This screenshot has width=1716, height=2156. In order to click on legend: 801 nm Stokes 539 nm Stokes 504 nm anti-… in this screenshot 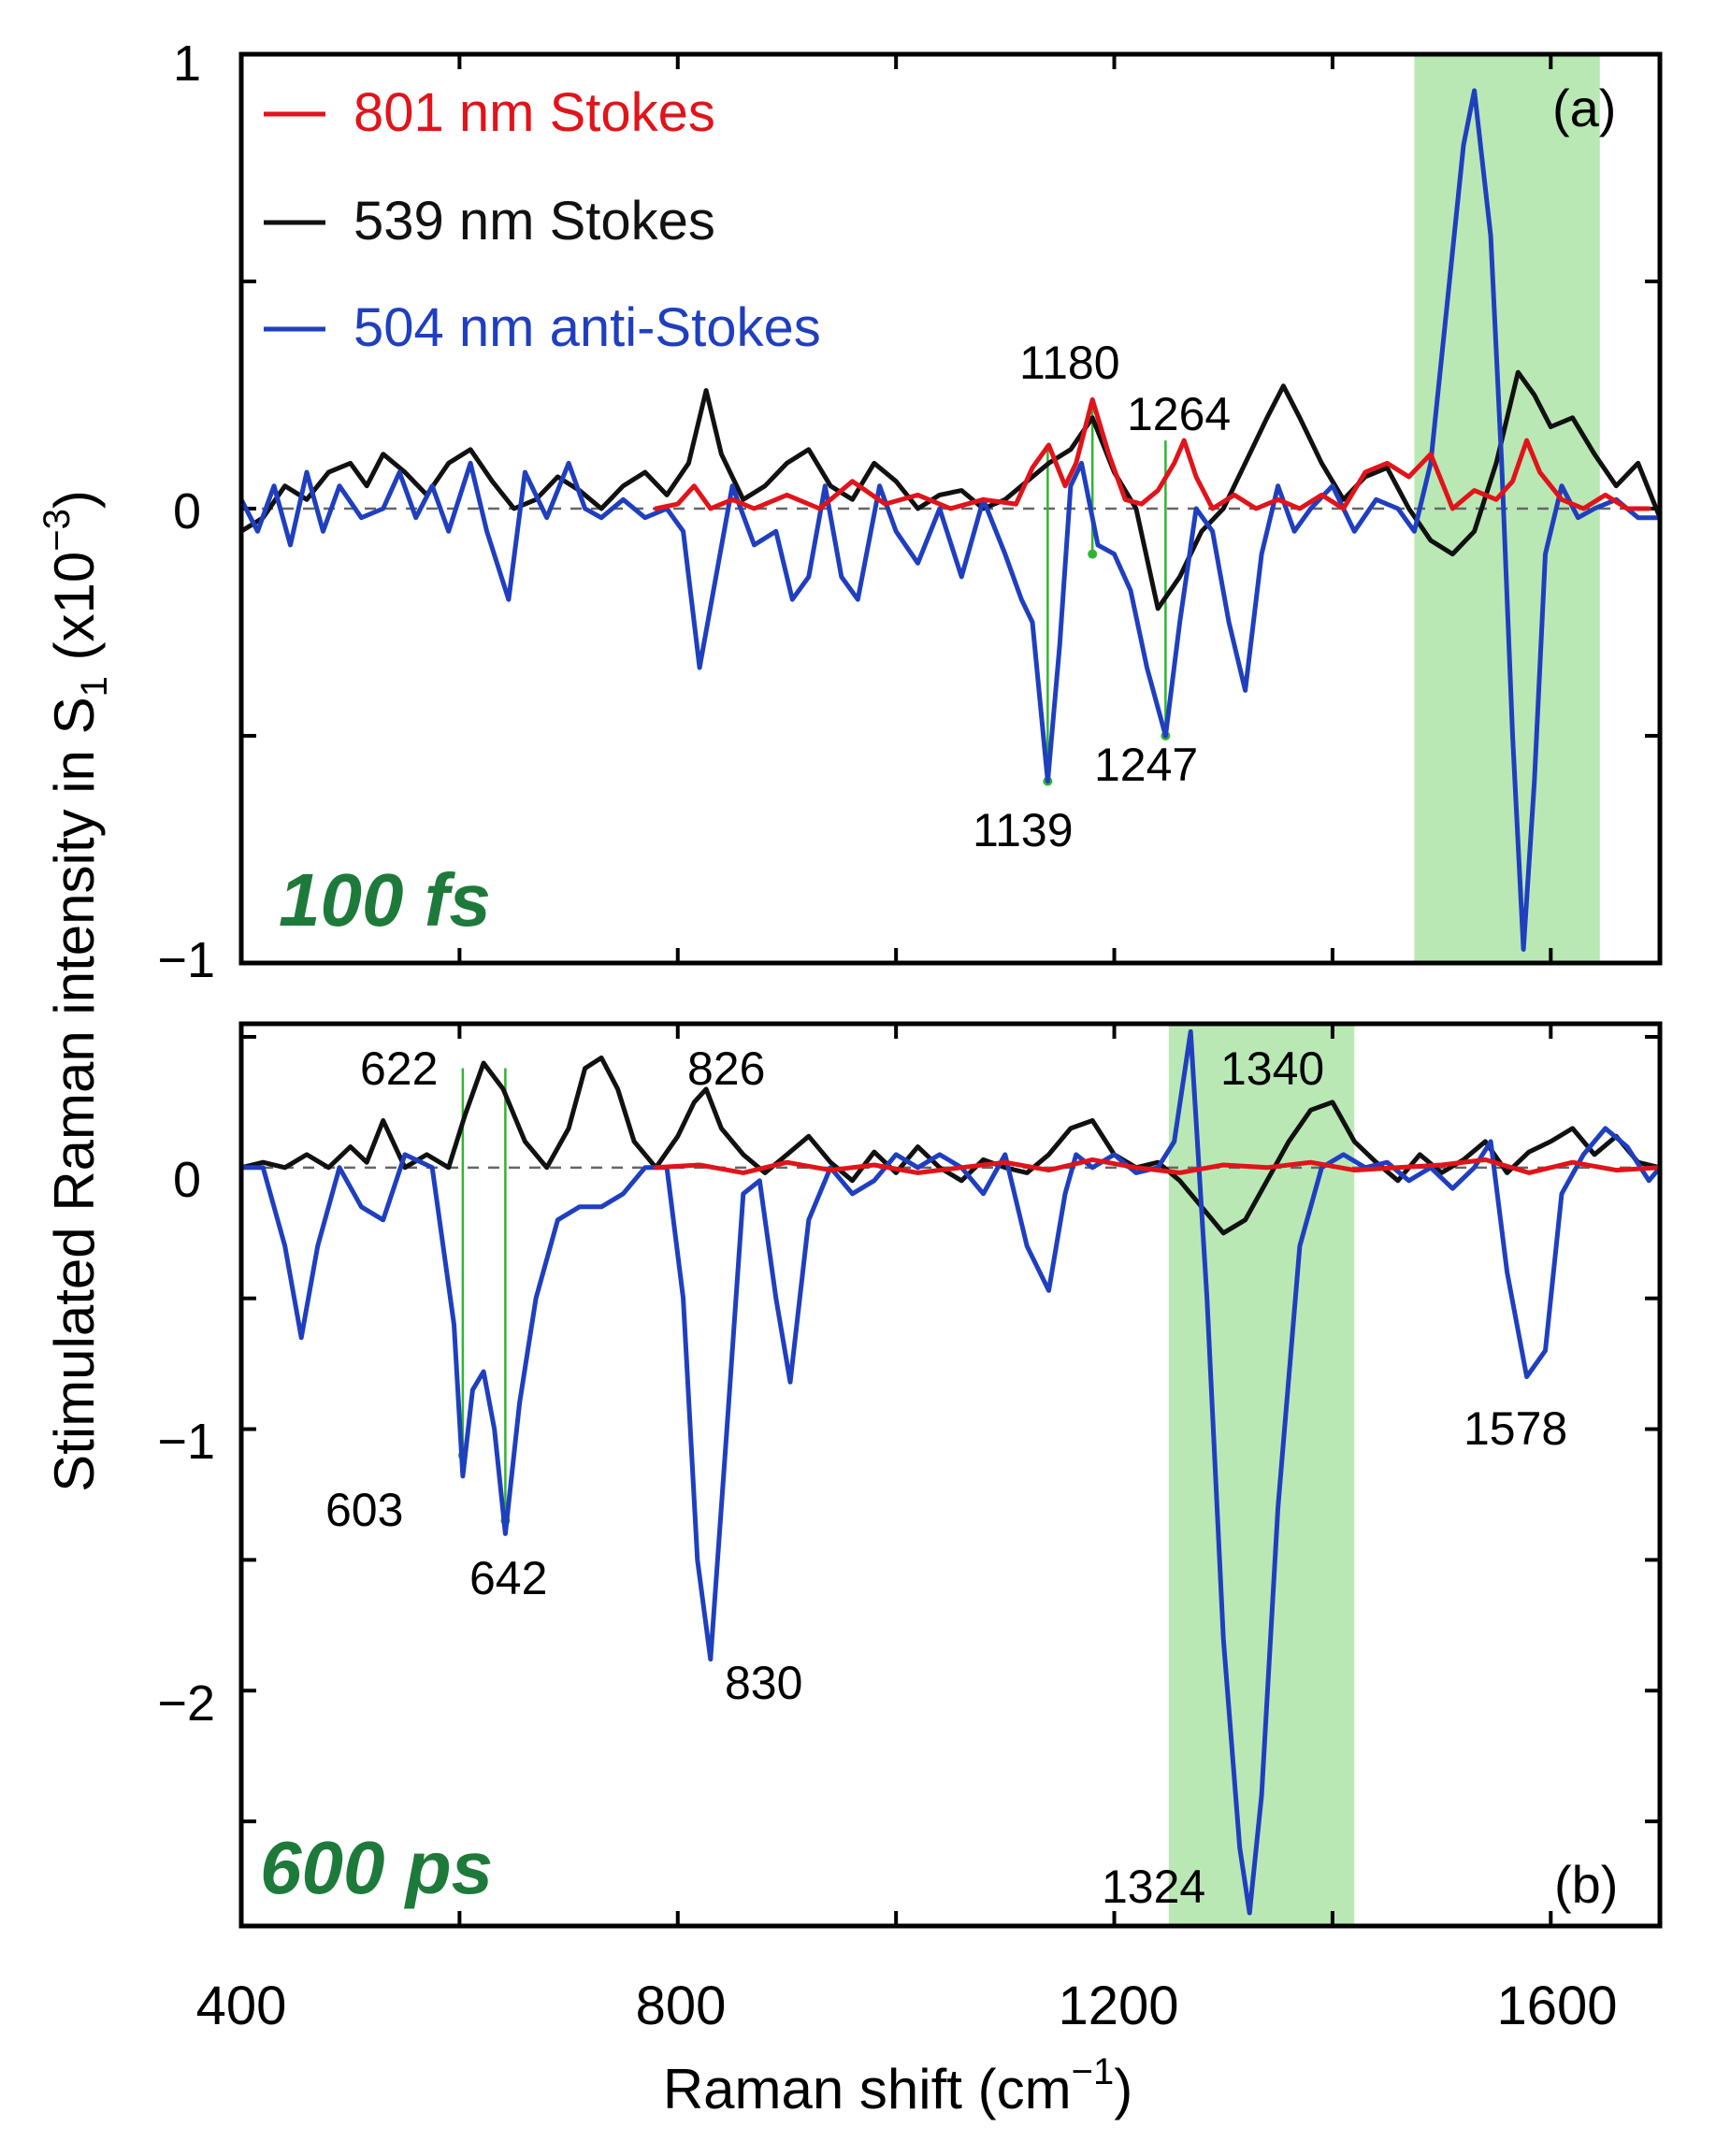, I will do `click(542, 220)`.